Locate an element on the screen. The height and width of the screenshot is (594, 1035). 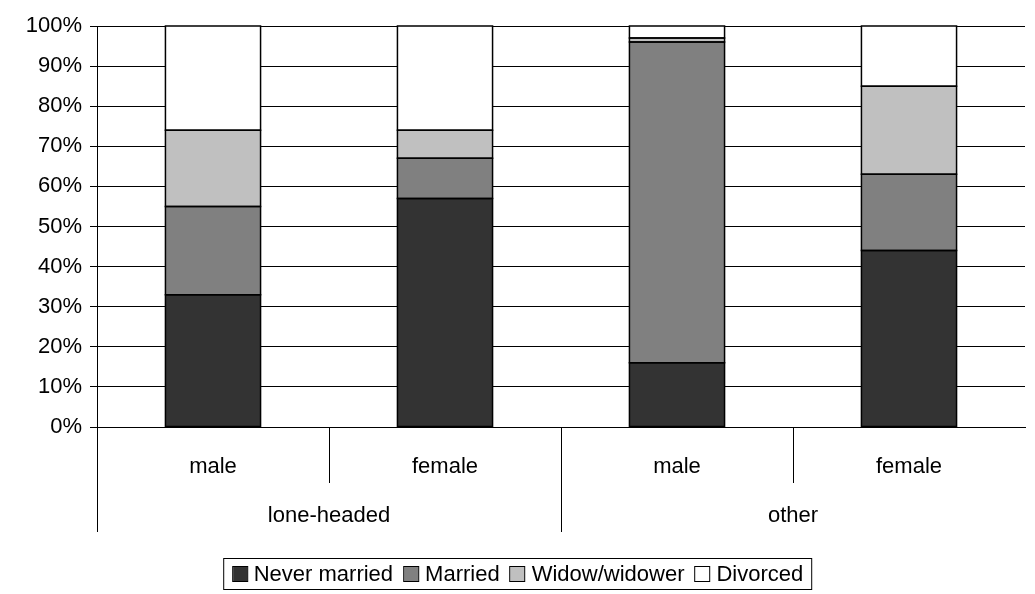
legend-label: Divorced is located at coordinates (760, 574).